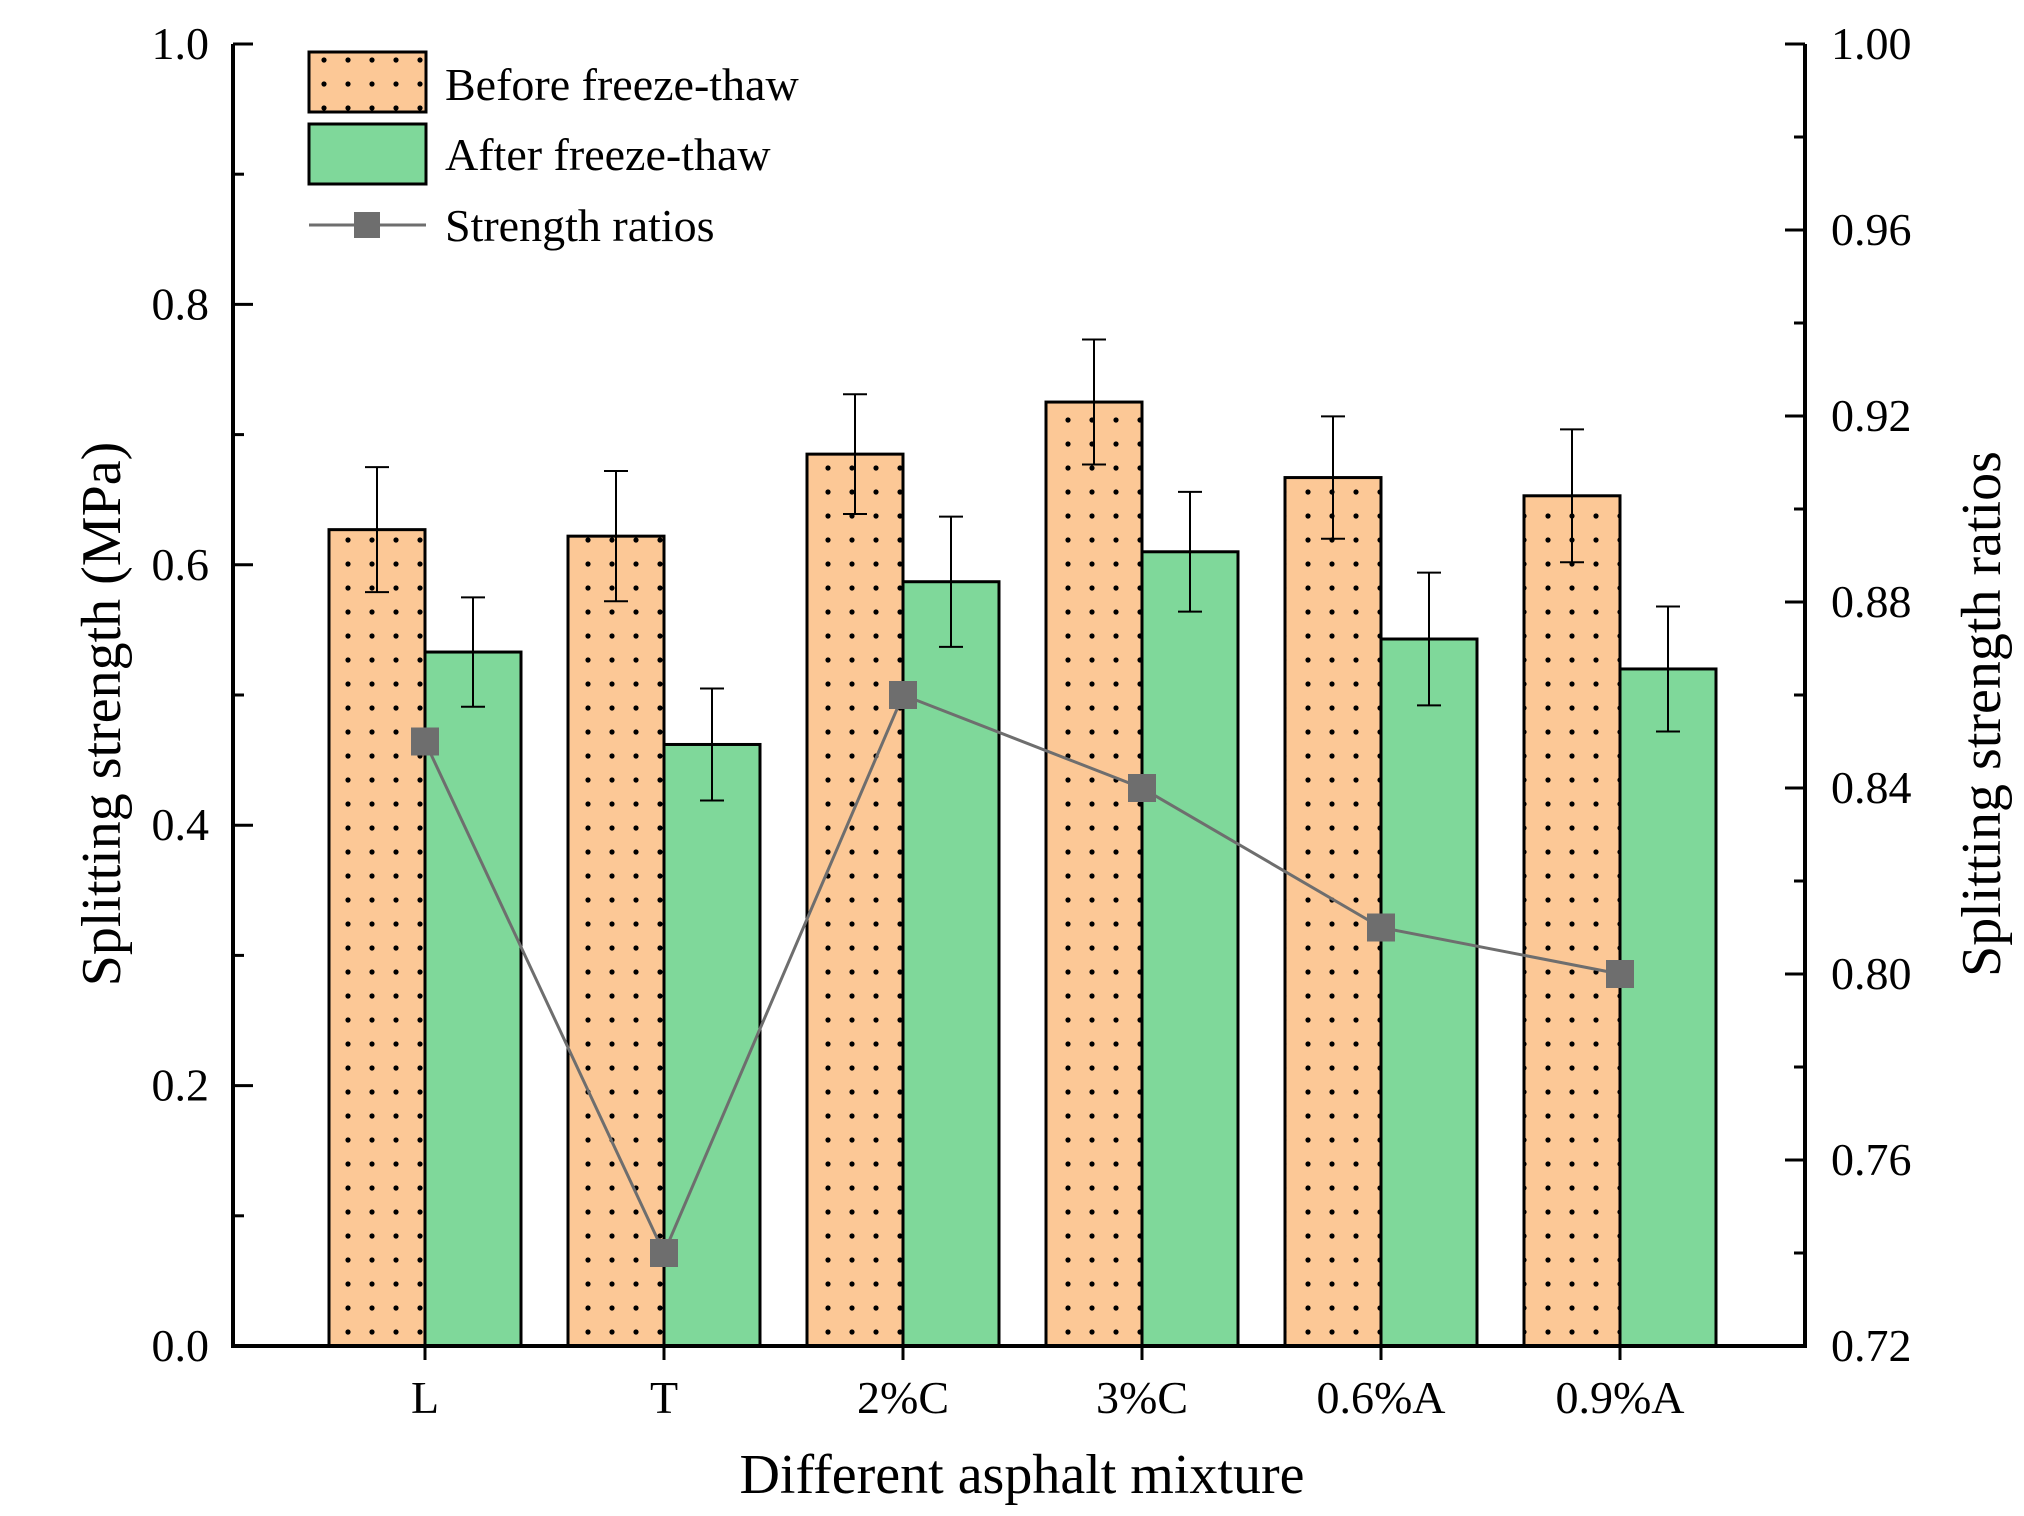 This screenshot has width=2024, height=1516. I want to click on x-tick-label-0: L, so click(425, 1397).